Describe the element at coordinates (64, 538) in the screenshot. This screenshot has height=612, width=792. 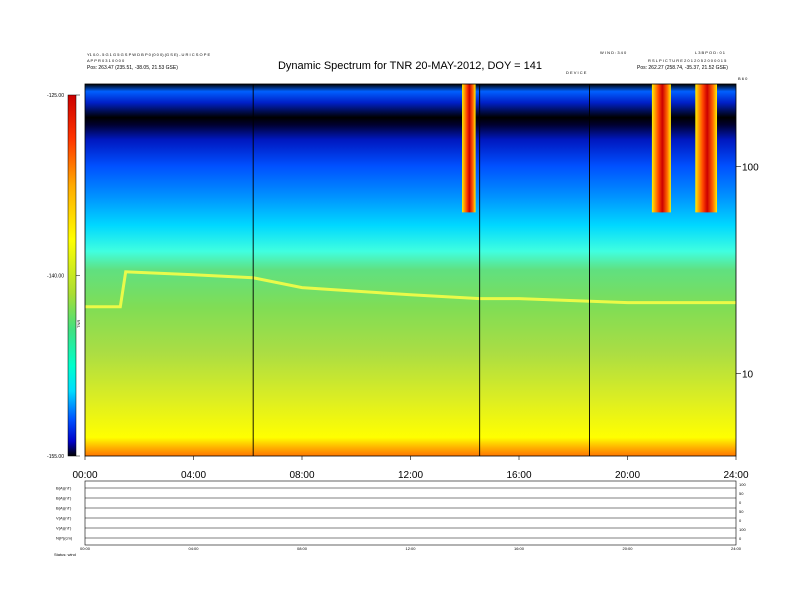
I see `bottom-row-label: N(P)(cm)` at that location.